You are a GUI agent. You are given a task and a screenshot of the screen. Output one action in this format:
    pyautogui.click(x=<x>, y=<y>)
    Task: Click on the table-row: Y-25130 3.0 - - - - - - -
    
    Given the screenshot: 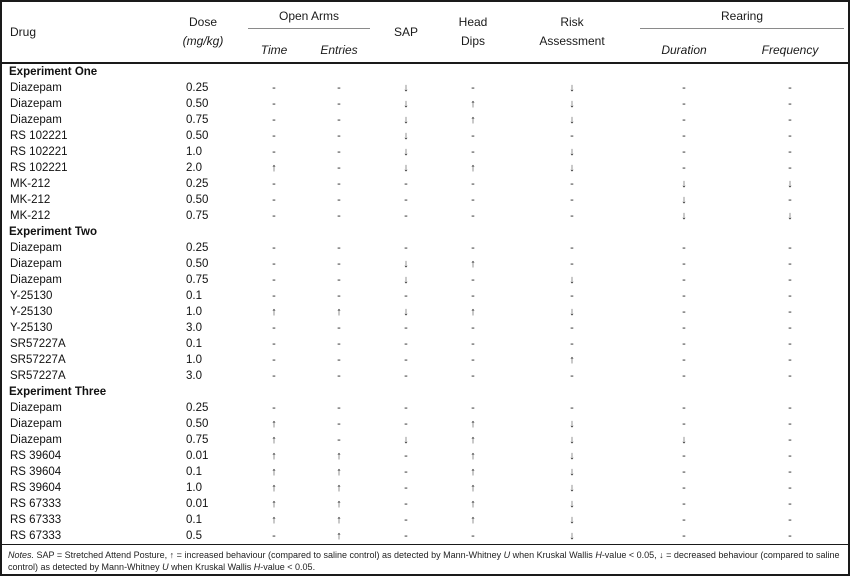 What is the action you would take?
    pyautogui.click(x=425, y=328)
    